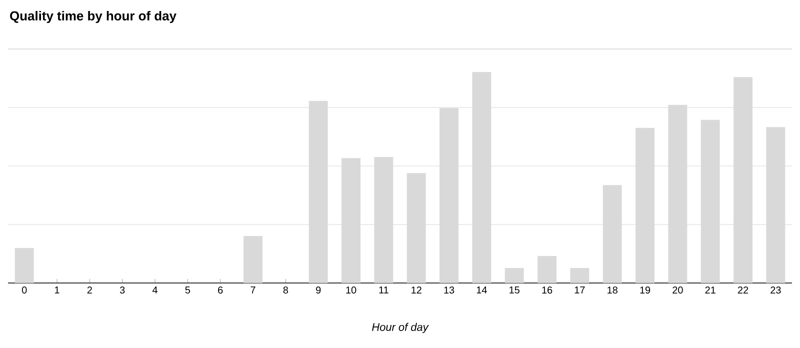  I want to click on x-tick-label: 20, so click(677, 290).